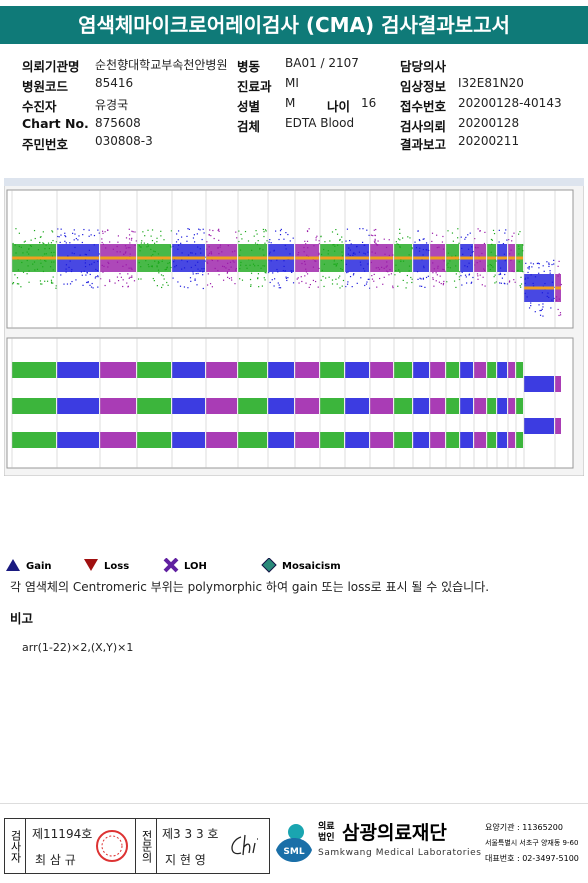 The width and height of the screenshot is (588, 883). What do you see at coordinates (195, 566) in the screenshot?
I see `legend-label: LOH` at bounding box center [195, 566].